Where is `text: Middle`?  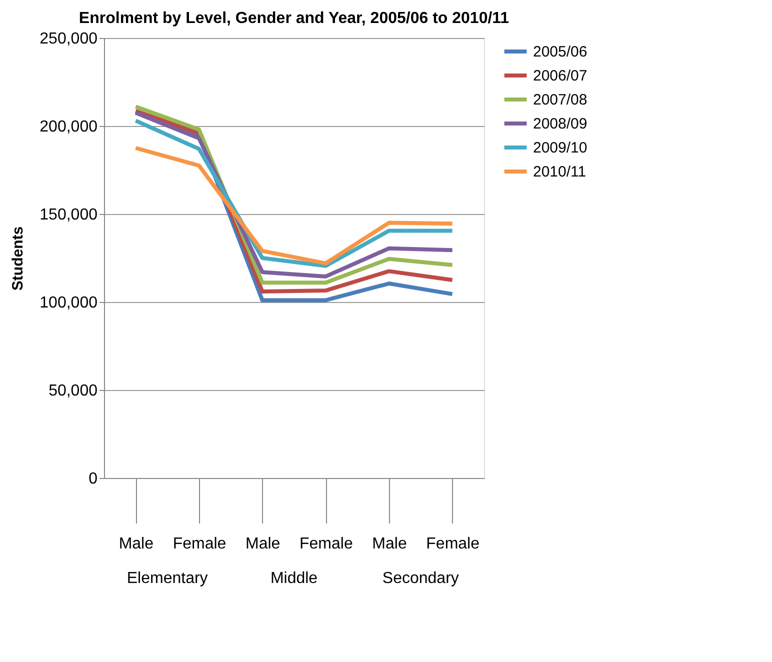 text: Middle is located at coordinates (294, 578).